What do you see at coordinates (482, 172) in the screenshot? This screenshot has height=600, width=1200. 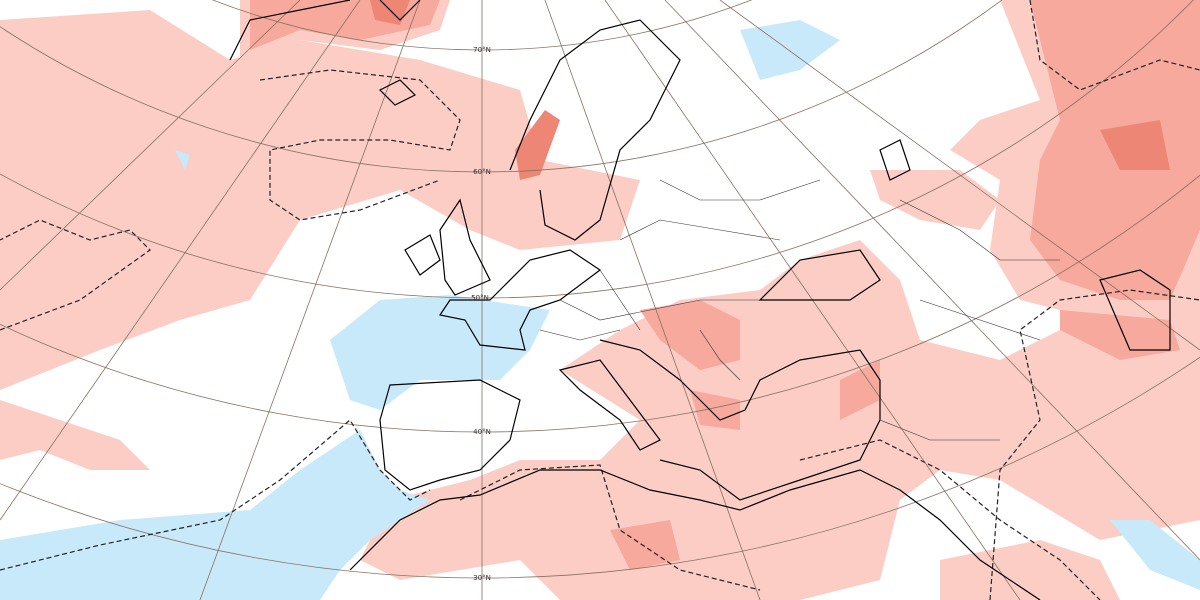 I see `lat-label: 60°N` at bounding box center [482, 172].